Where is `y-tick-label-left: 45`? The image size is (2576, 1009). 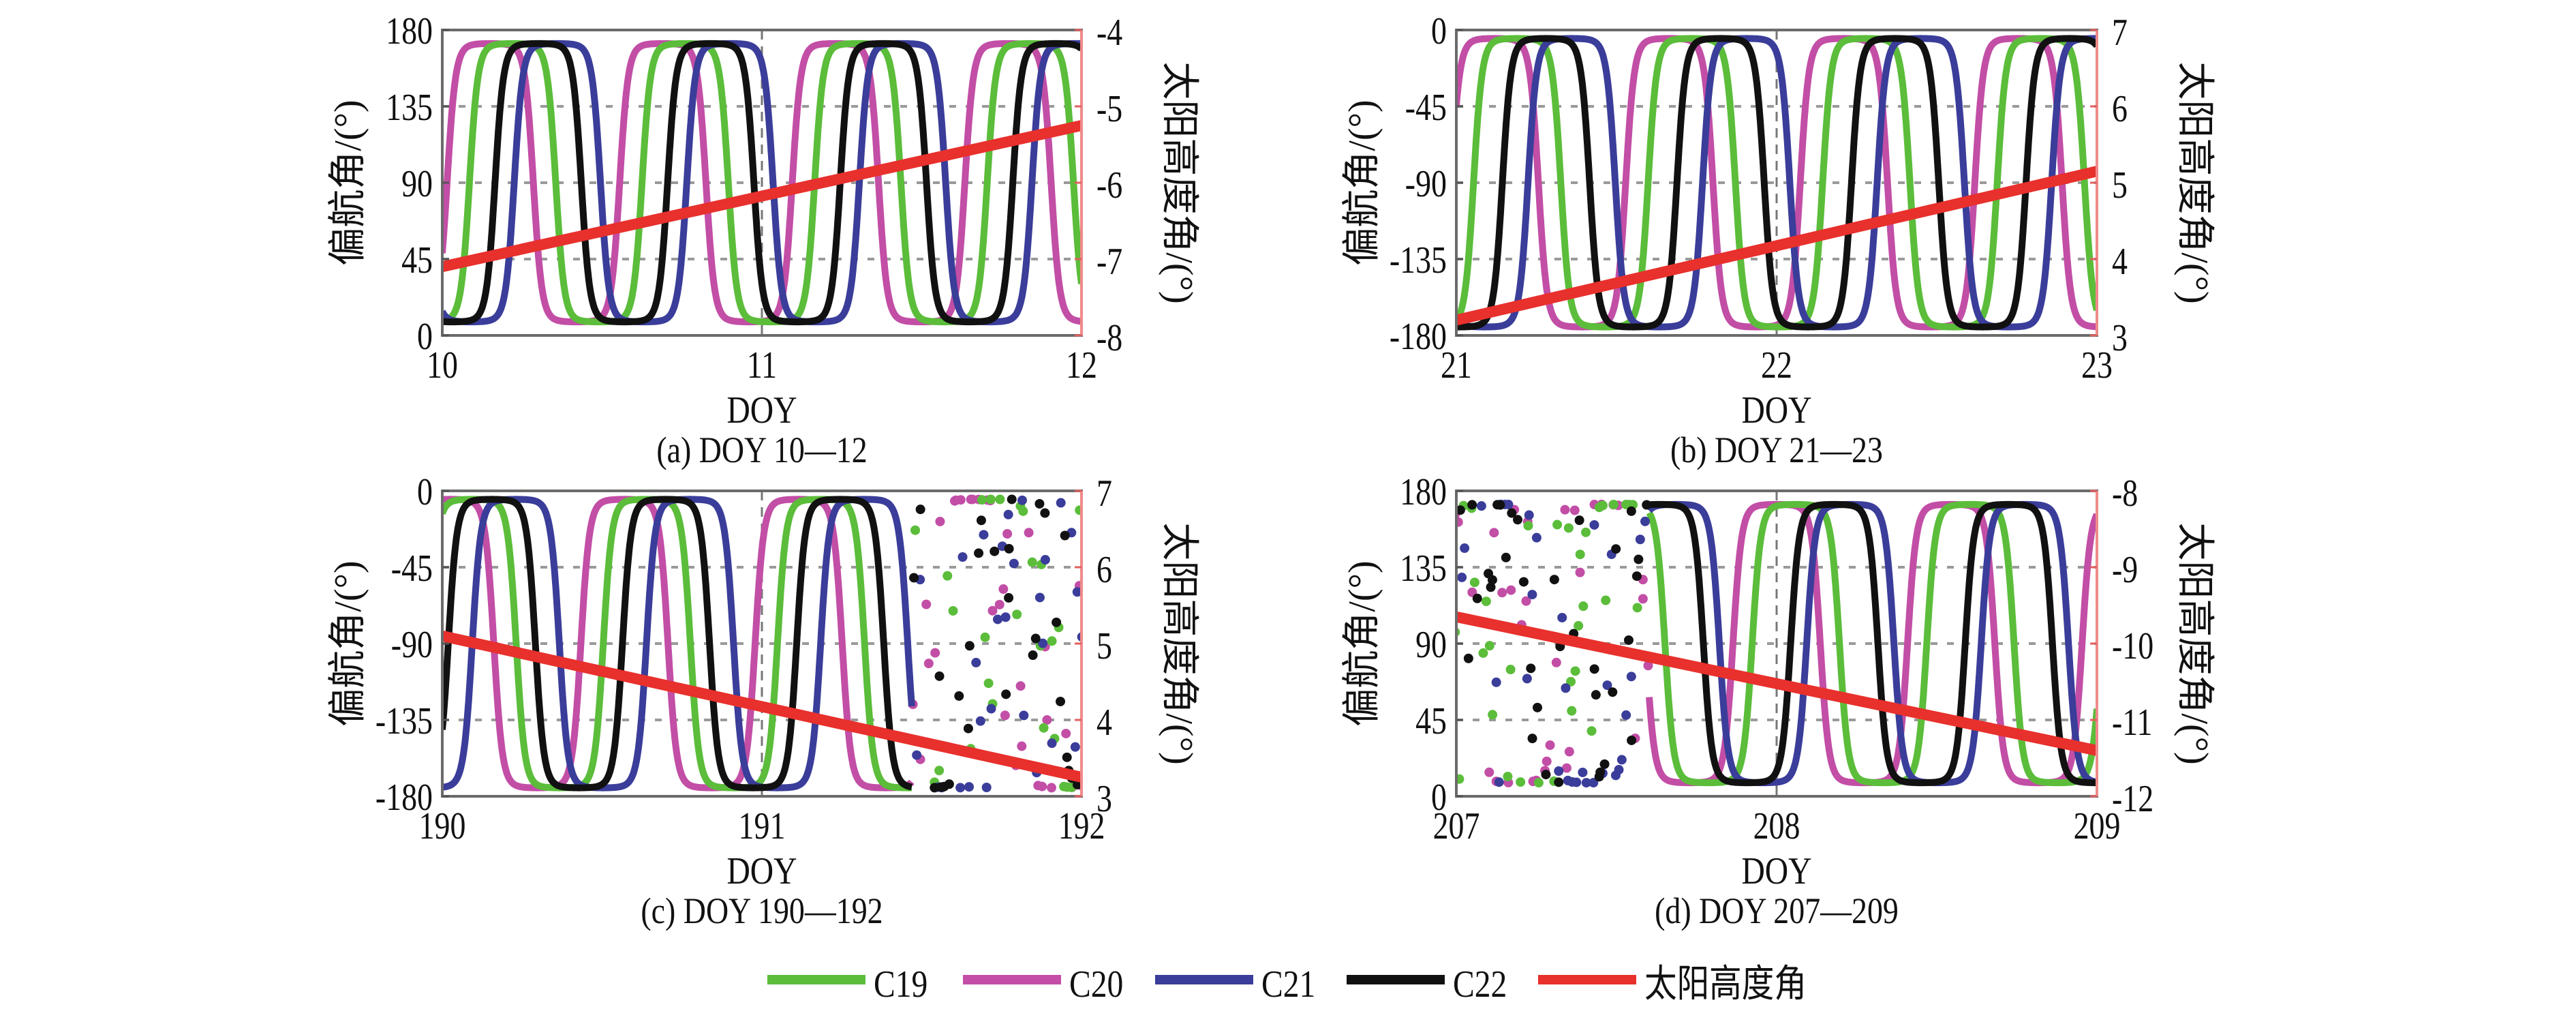 y-tick-label-left: 45 is located at coordinates (417, 260).